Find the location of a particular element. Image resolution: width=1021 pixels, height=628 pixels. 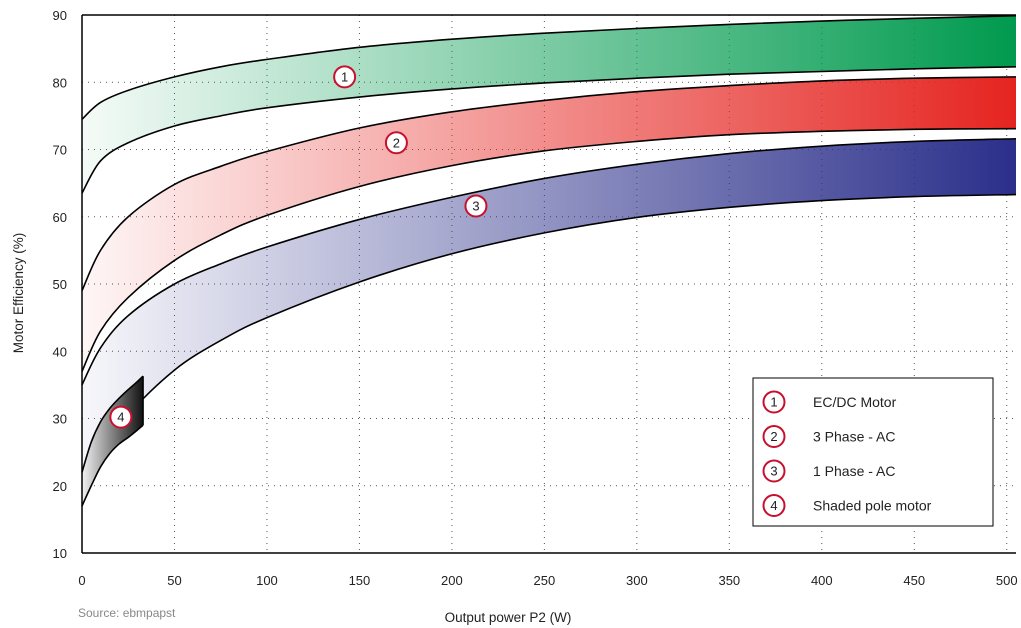

y-tick-label: 60 is located at coordinates (60, 217).